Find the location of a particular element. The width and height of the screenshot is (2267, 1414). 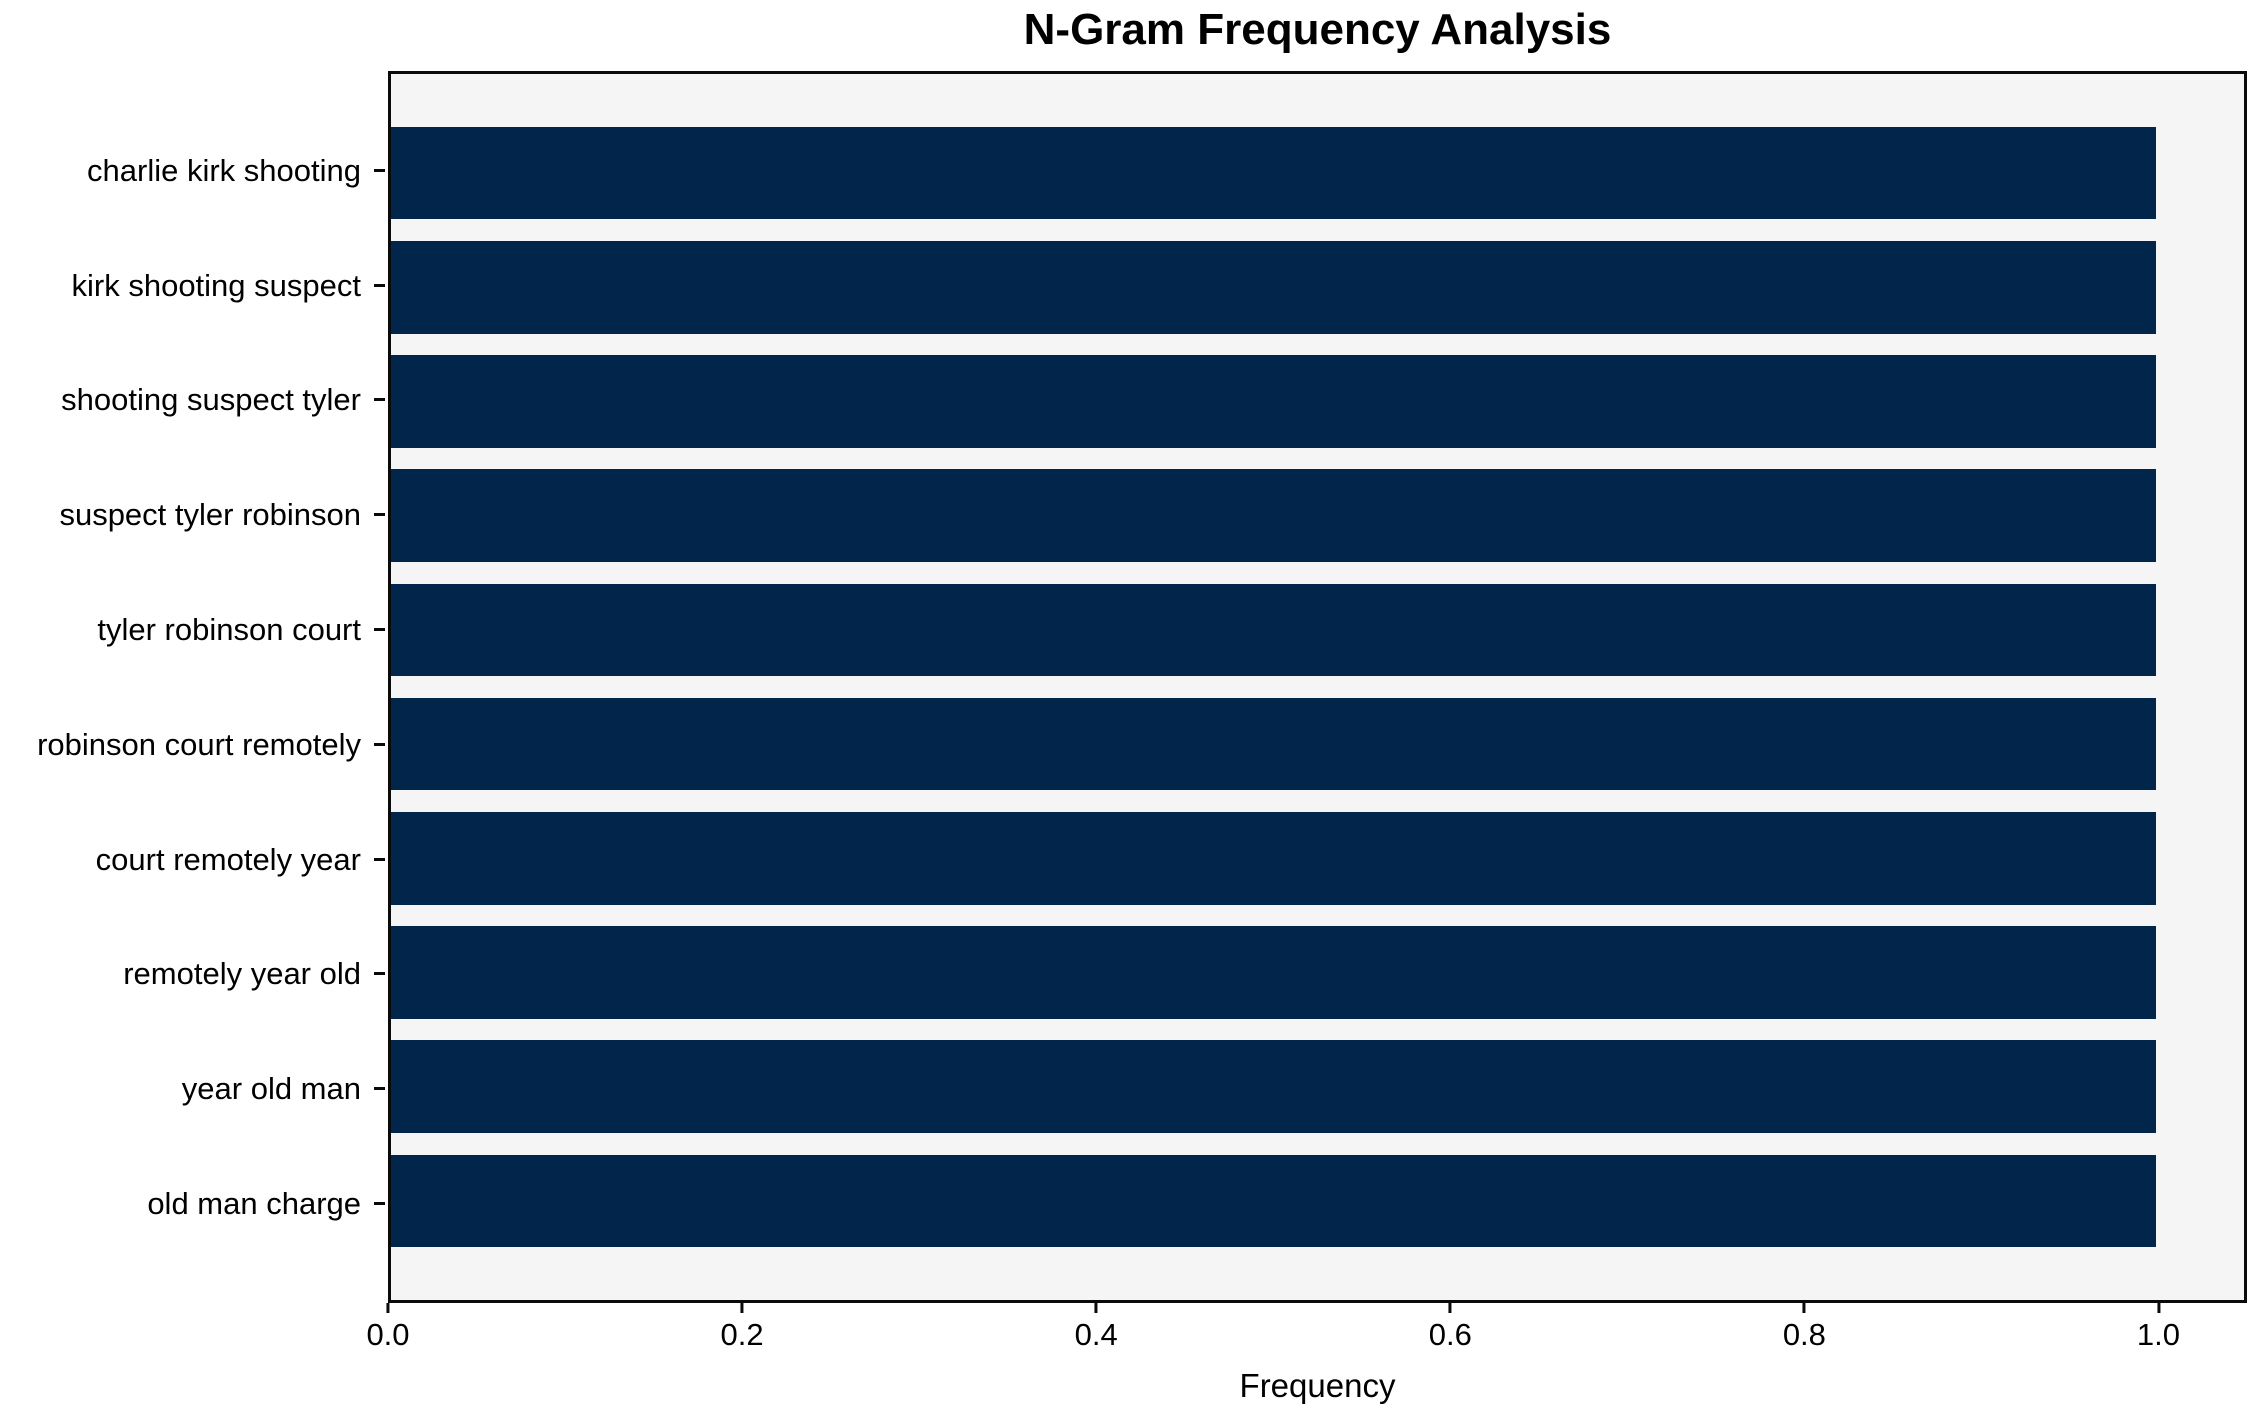

y-tick-label: year old man is located at coordinates (271, 1089).